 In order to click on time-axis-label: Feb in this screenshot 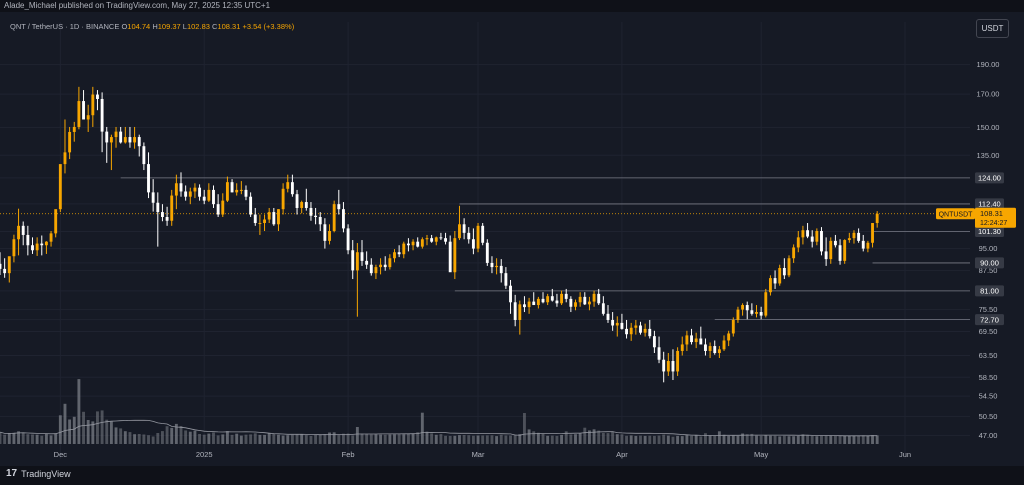, I will do `click(348, 454)`.